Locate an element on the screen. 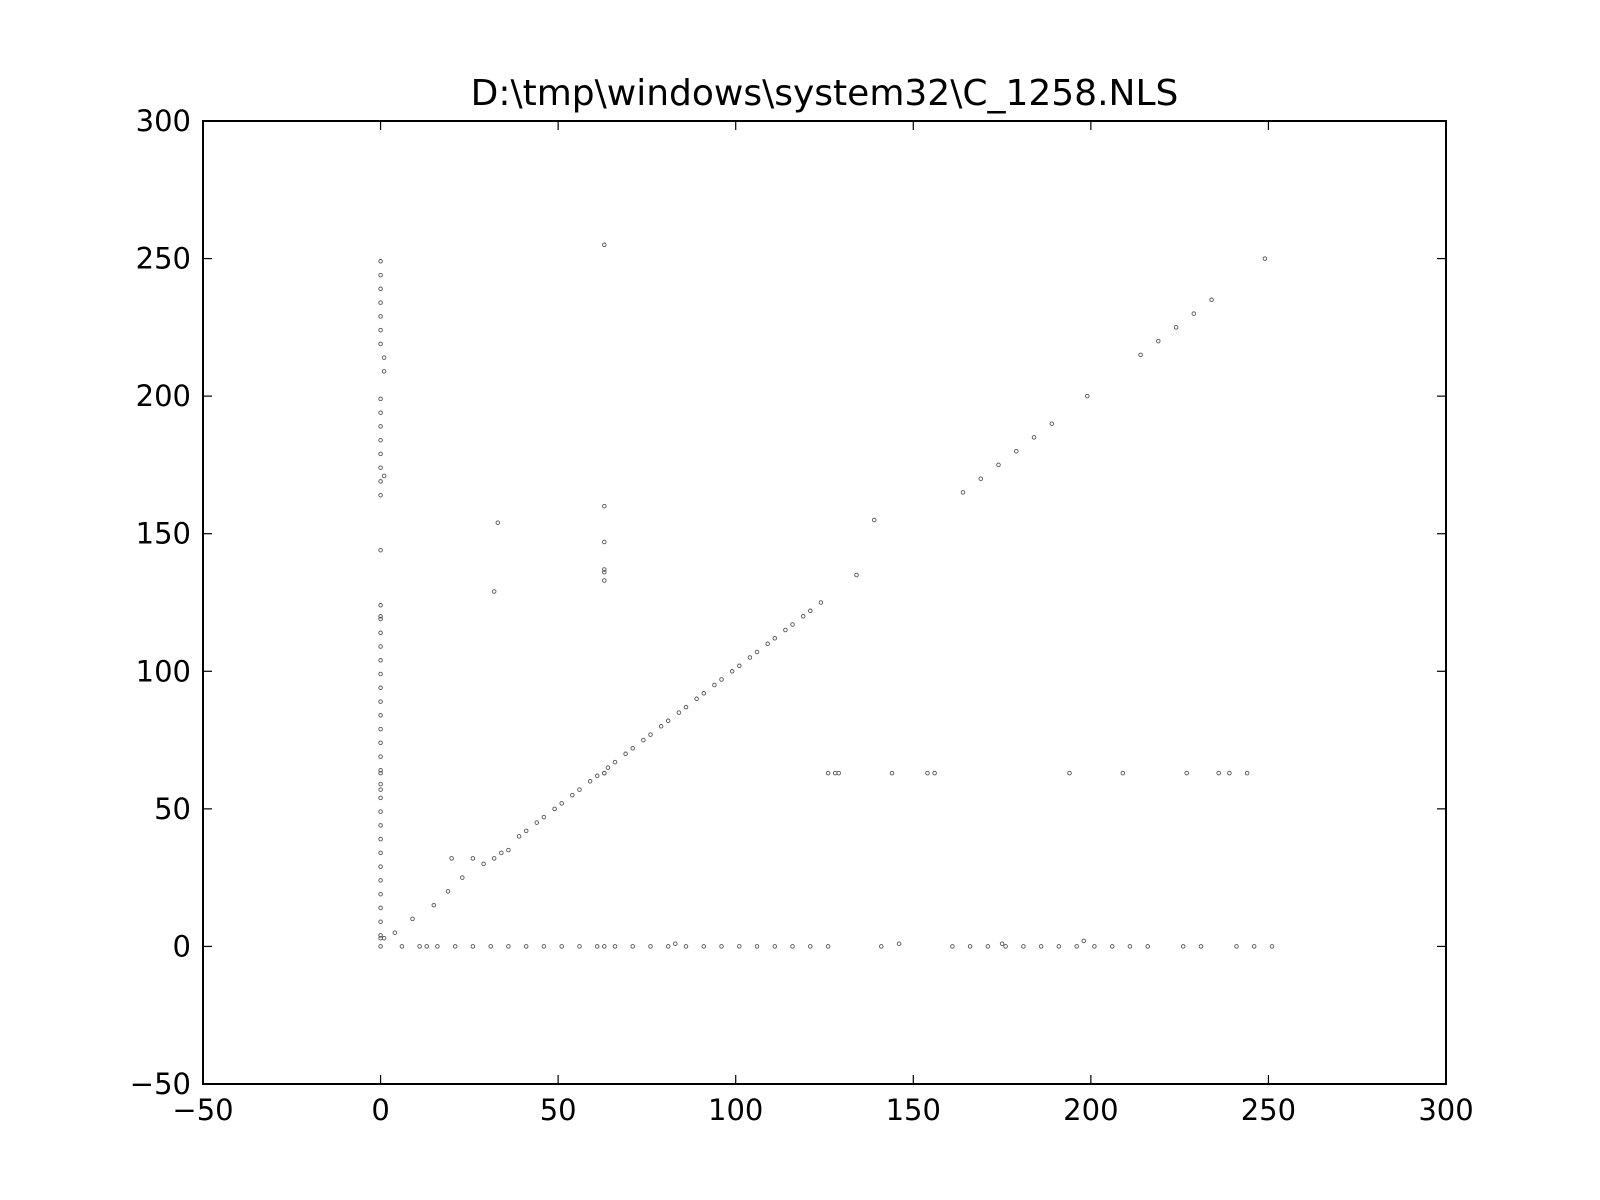  x-tick-label: 50 is located at coordinates (558, 1110).